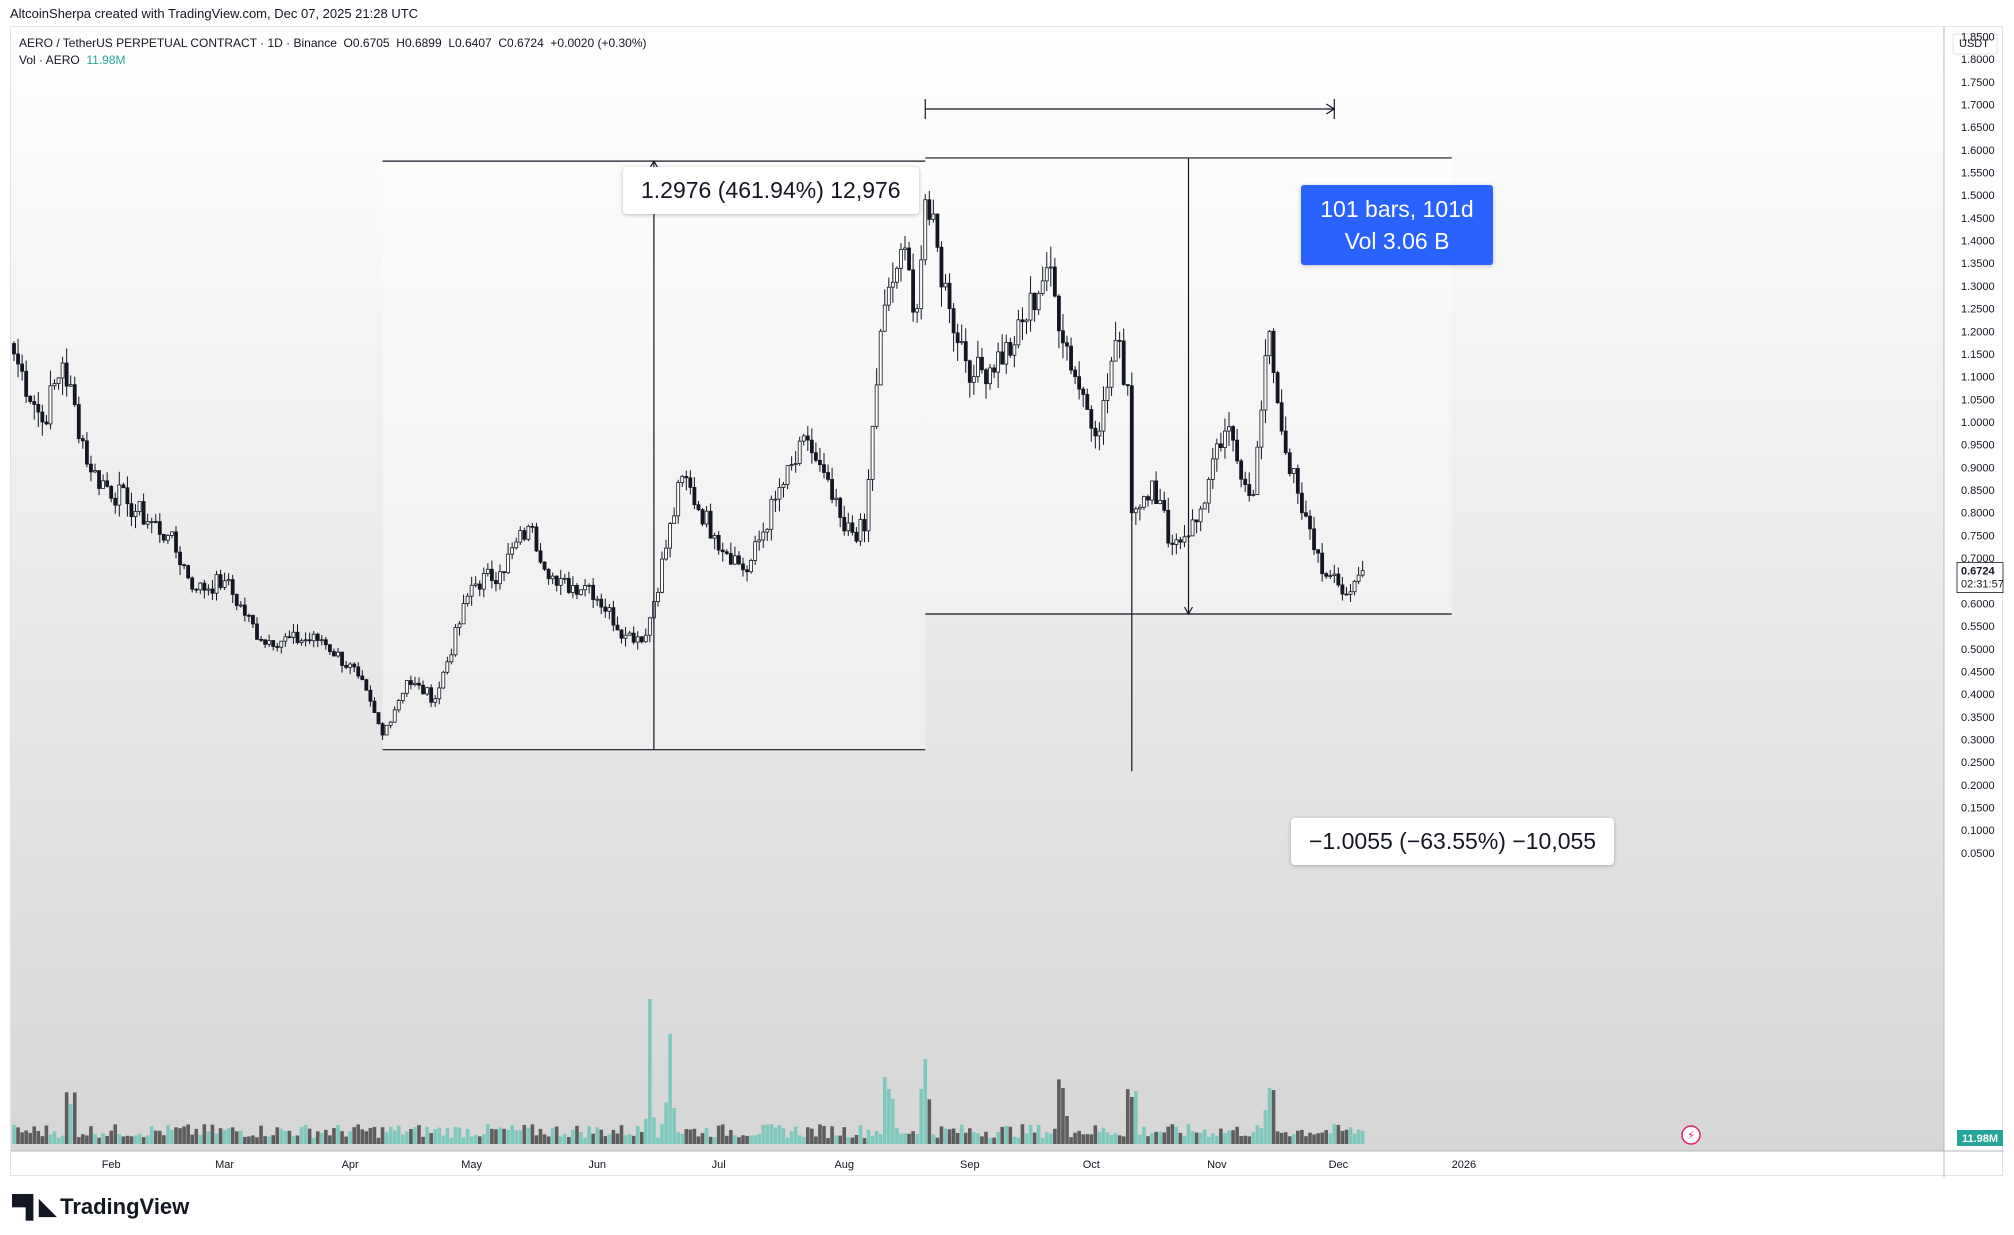  Describe the element at coordinates (473, 43) in the screenshot. I see `legend-low: 0.6407` at that location.